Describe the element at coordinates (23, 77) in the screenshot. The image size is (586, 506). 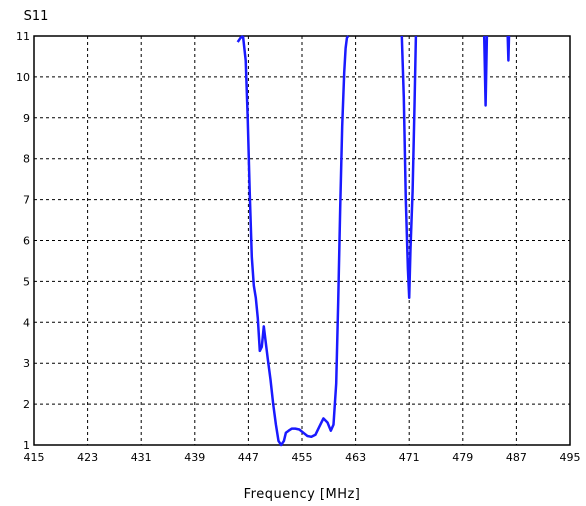
I see `y-tick-label: 10` at that location.